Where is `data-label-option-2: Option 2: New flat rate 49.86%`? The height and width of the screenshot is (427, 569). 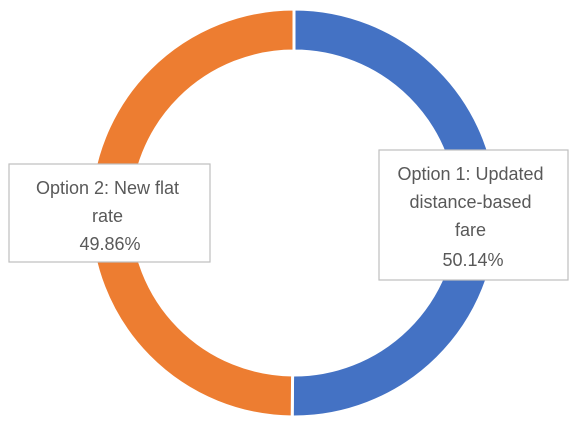
data-label-option-2: Option 2: New flat rate 49.86% is located at coordinates (109, 213).